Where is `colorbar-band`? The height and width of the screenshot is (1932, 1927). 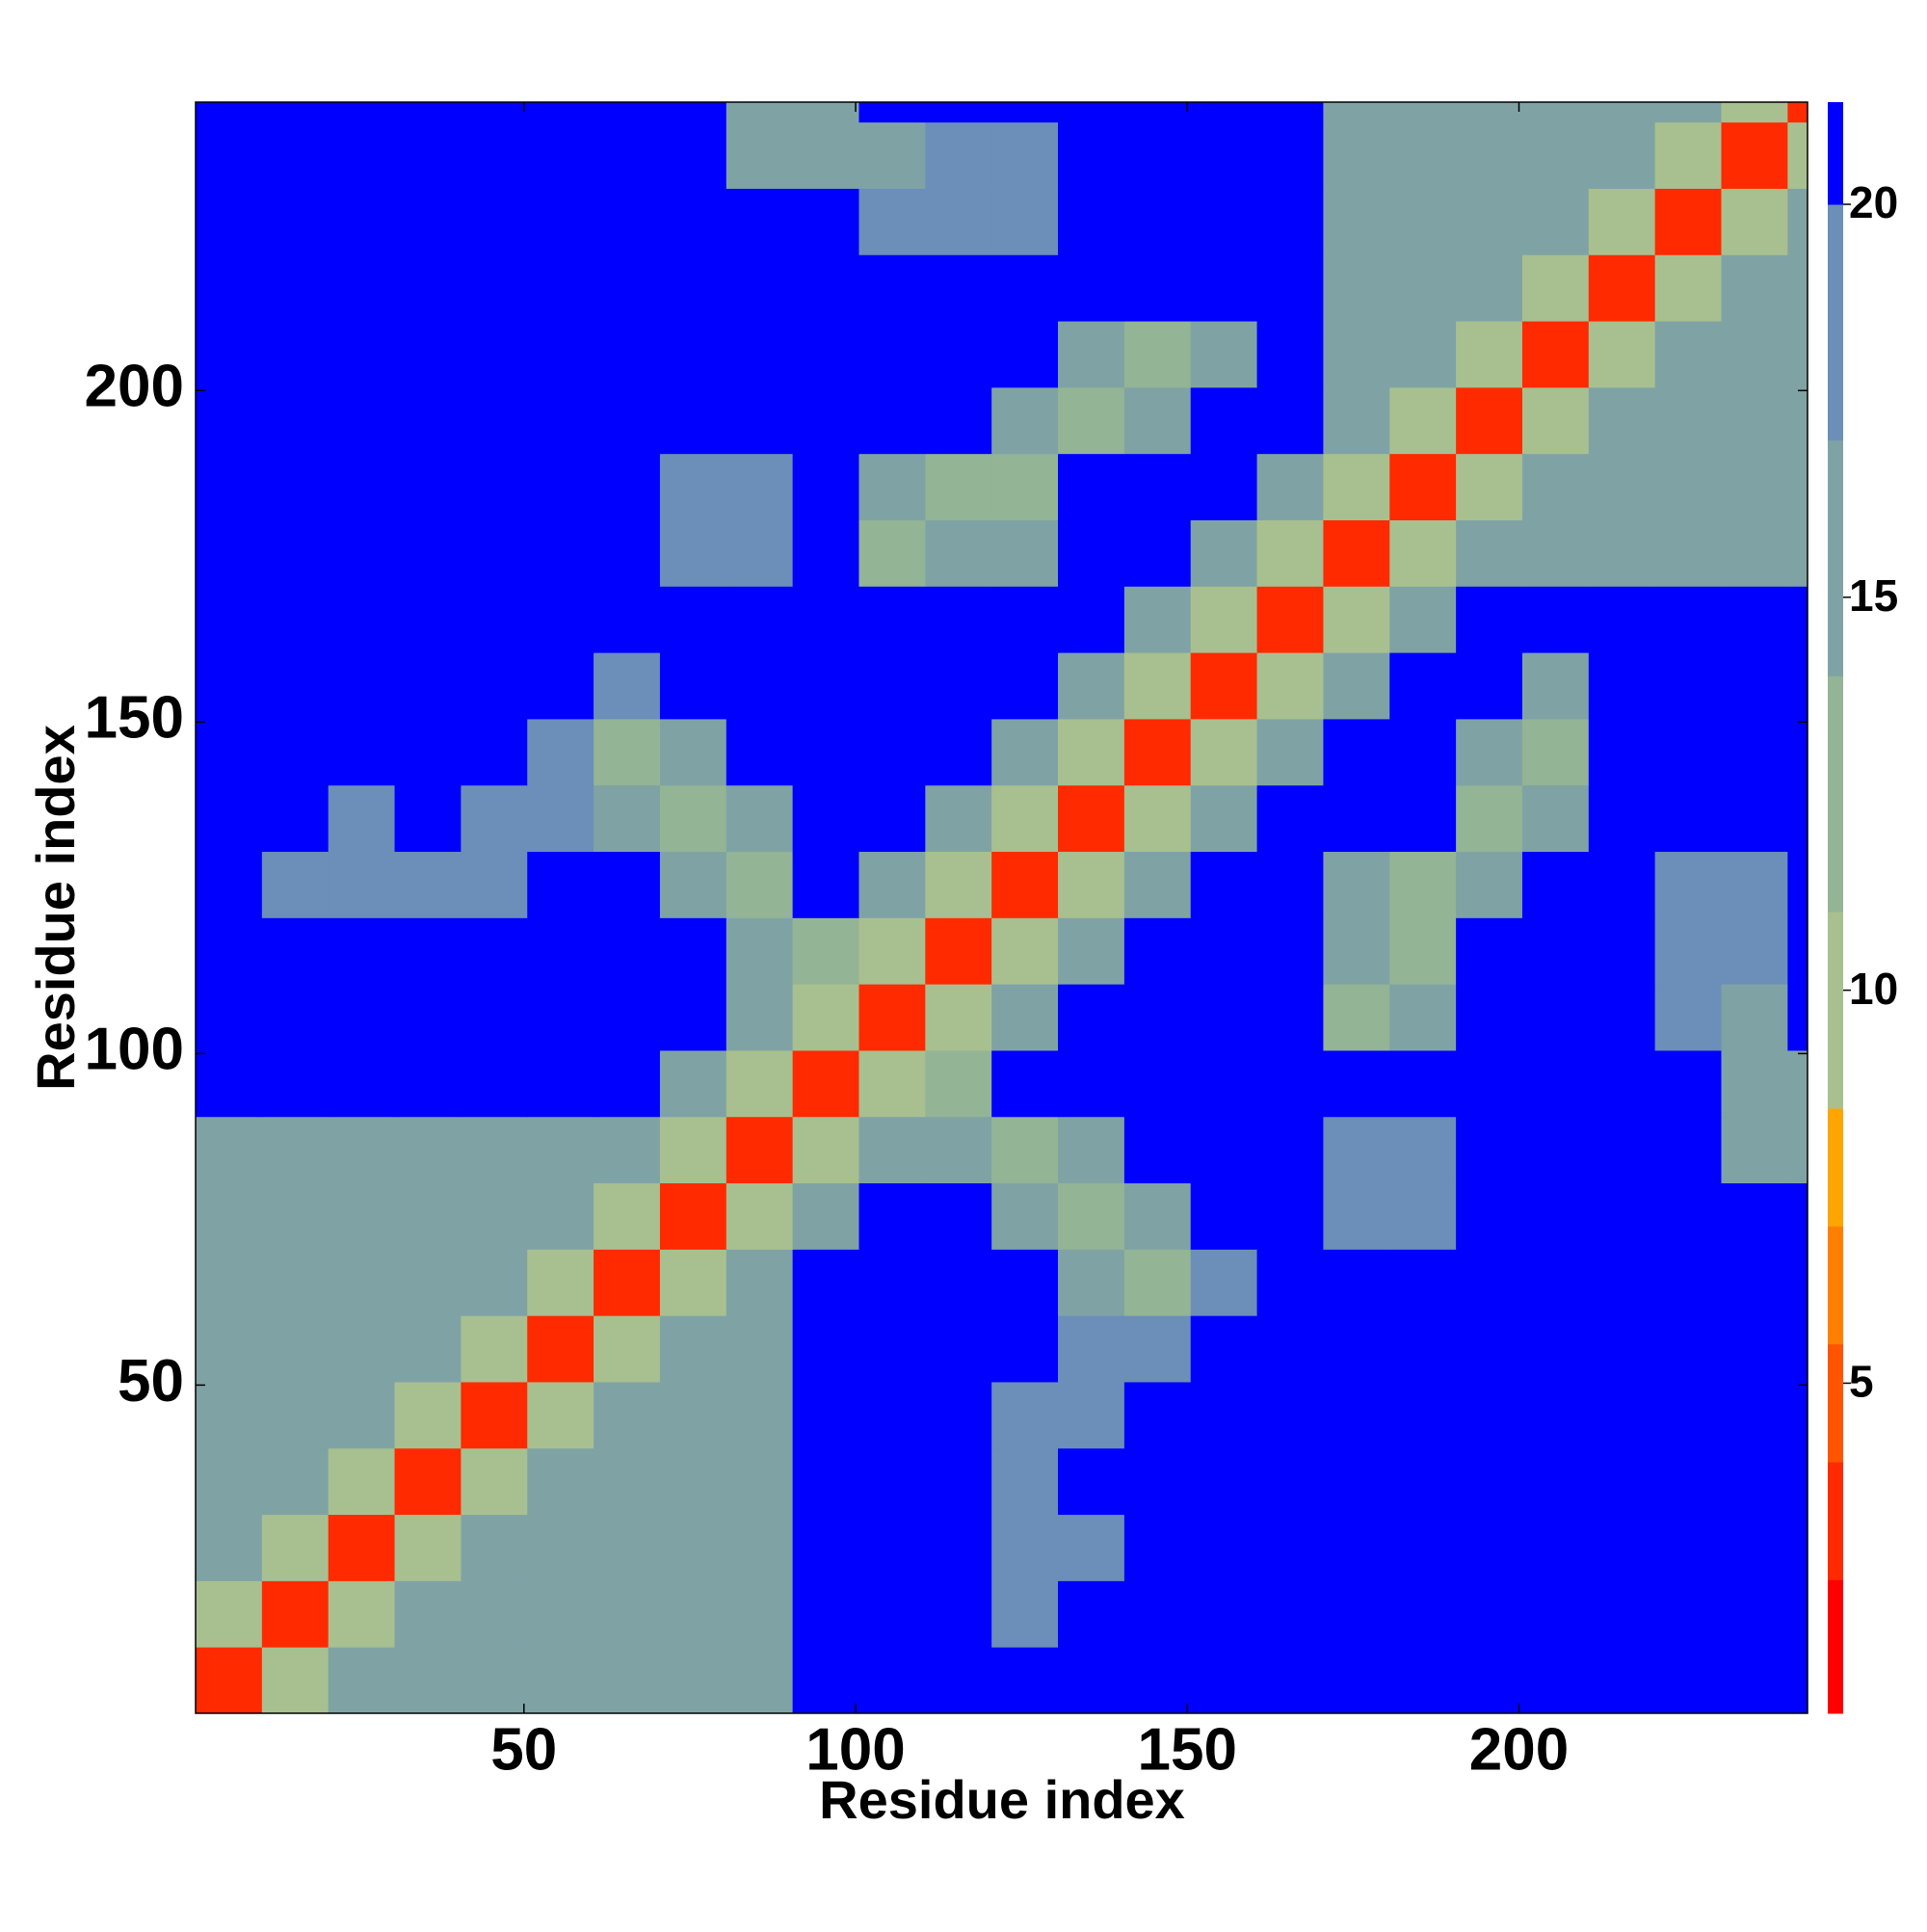 colorbar-band is located at coordinates (1835, 1285).